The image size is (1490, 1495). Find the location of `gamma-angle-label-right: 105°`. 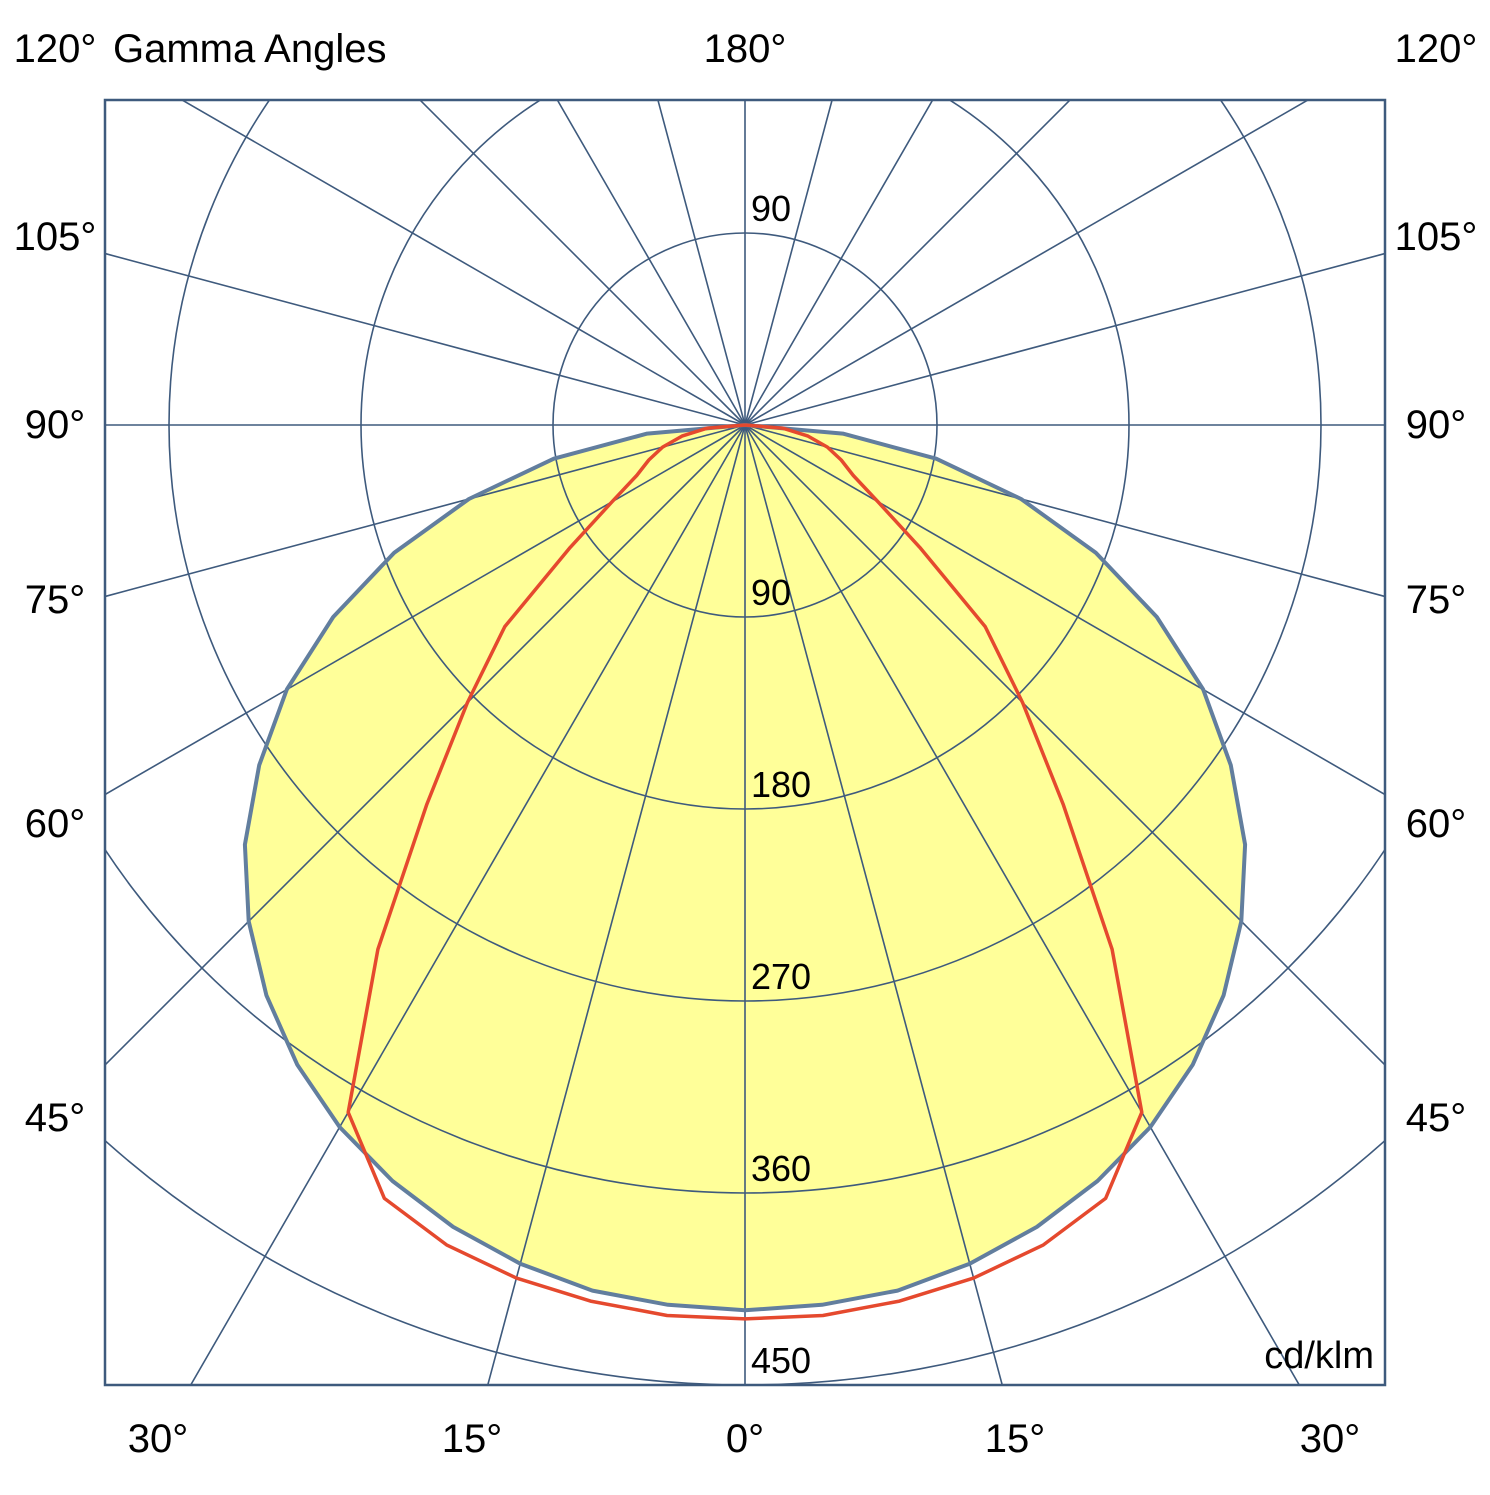

gamma-angle-label-right: 105° is located at coordinates (1436, 237).